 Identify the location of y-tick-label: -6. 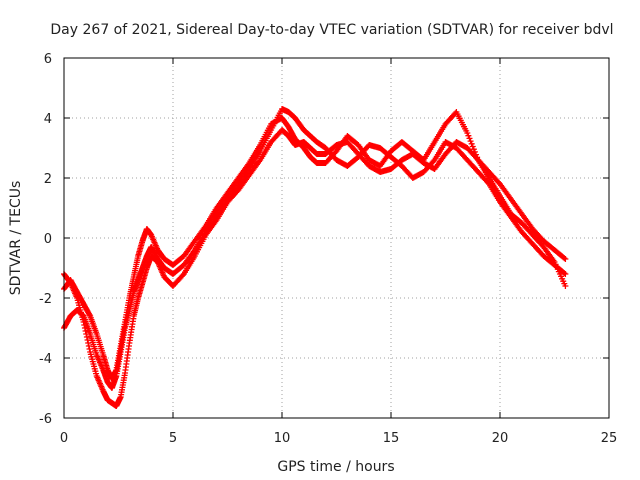
(45, 419).